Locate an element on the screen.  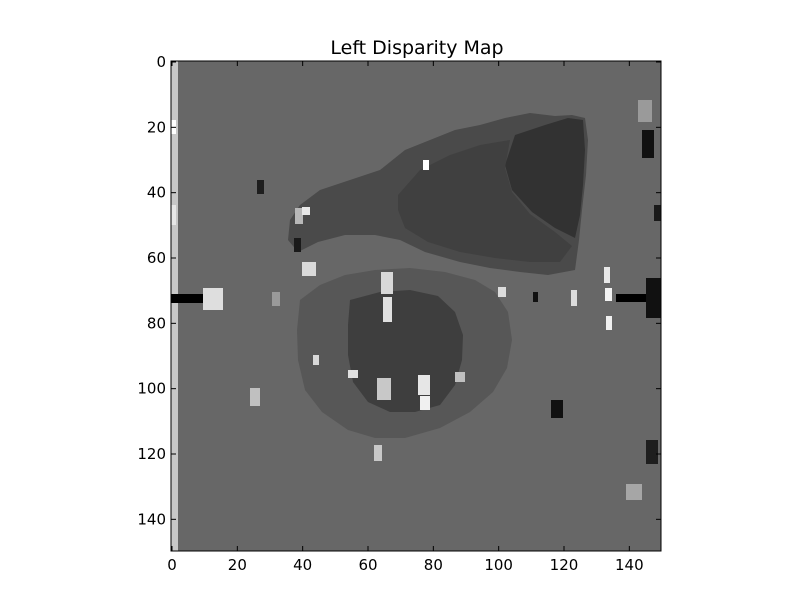
x-tick-label: 40 is located at coordinates (302, 565).